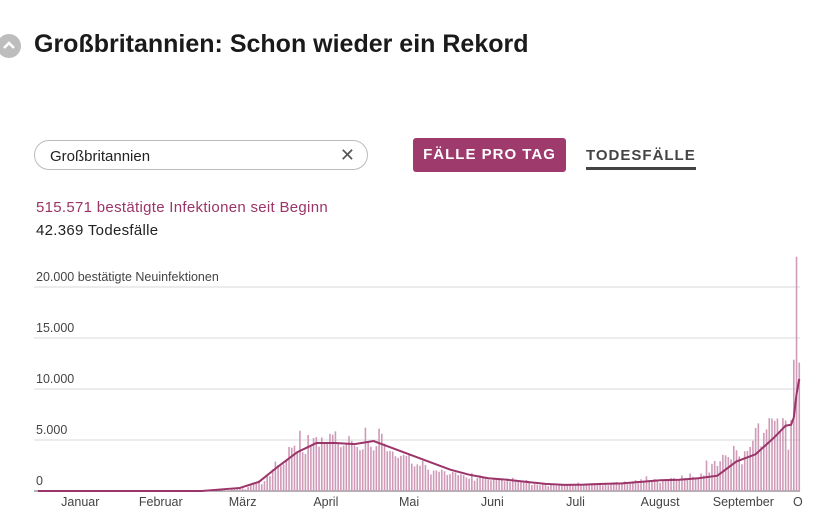 The image size is (829, 524). Describe the element at coordinates (97, 230) in the screenshot. I see `total-deaths: 42.369 Todesfälle` at that location.